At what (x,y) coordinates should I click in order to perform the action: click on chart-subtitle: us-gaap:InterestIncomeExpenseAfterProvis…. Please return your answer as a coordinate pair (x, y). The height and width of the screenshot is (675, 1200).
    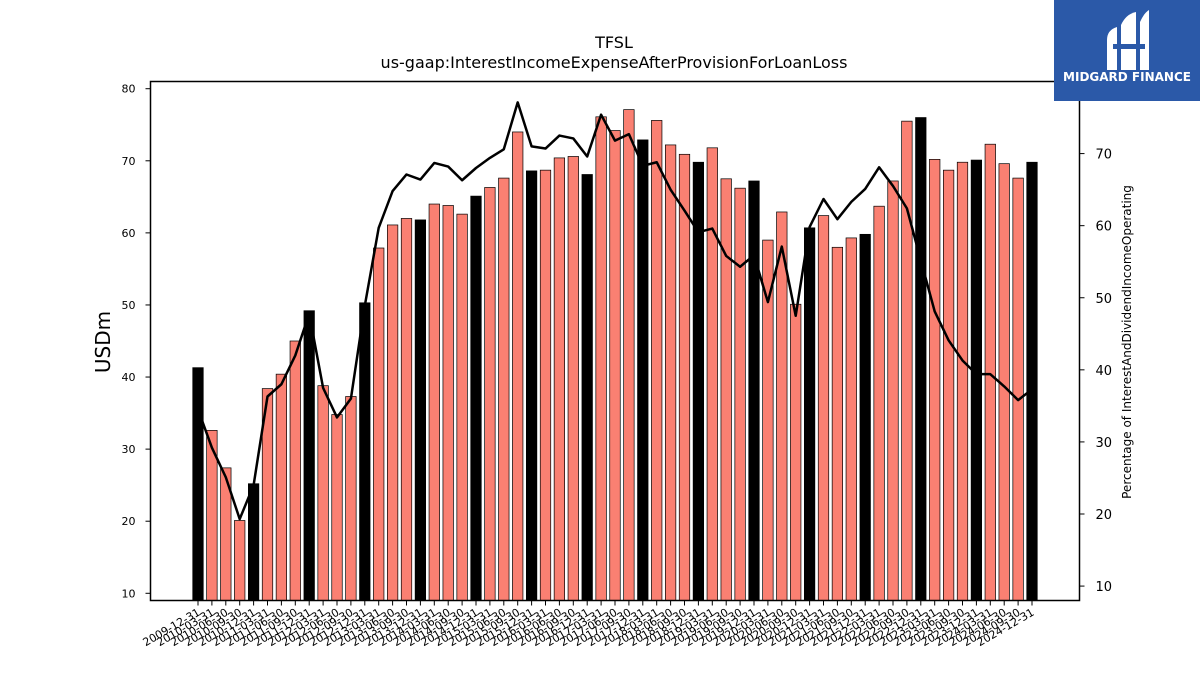
    Looking at the image, I should click on (614, 62).